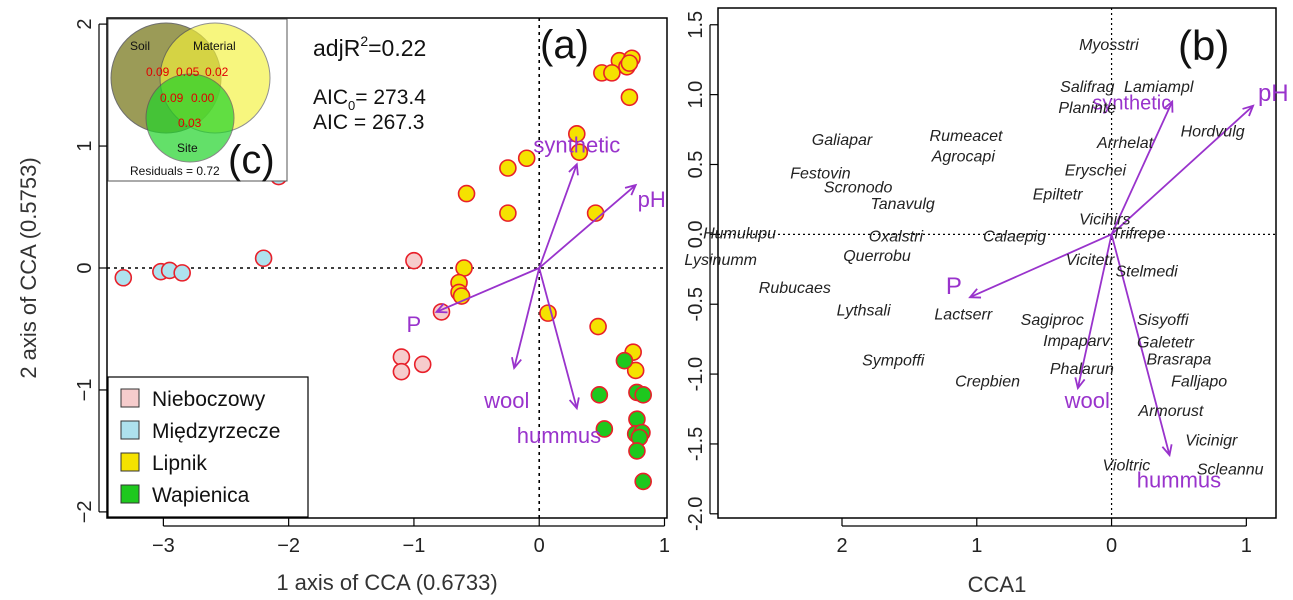 This screenshot has width=1293, height=600. Describe the element at coordinates (1163, 320) in the screenshot. I see `species-label-sisyoffi: Sisyoffi` at that location.